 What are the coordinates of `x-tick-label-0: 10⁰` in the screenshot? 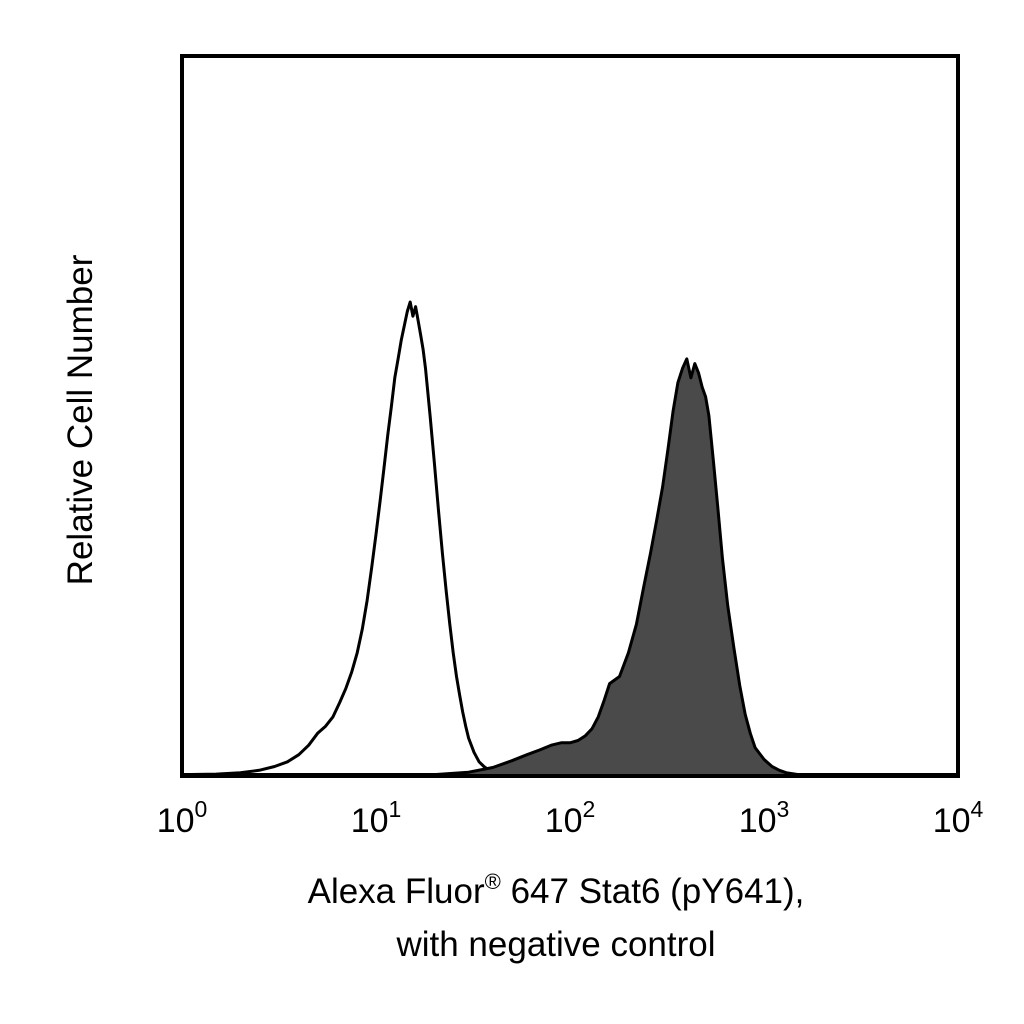 It's located at (182, 818).